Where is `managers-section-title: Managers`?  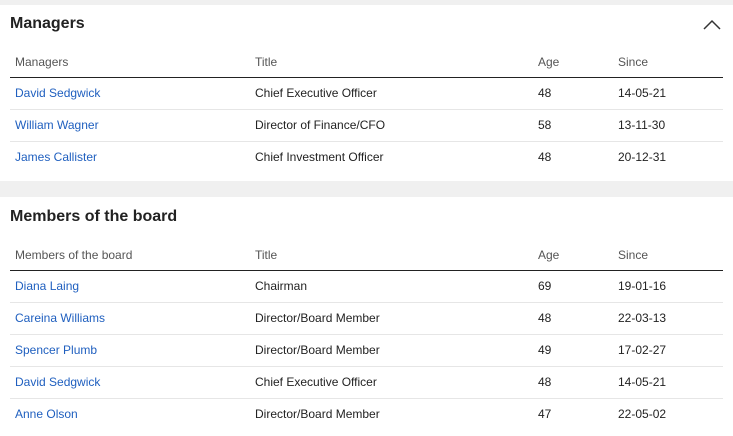
managers-section-title: Managers is located at coordinates (47, 23).